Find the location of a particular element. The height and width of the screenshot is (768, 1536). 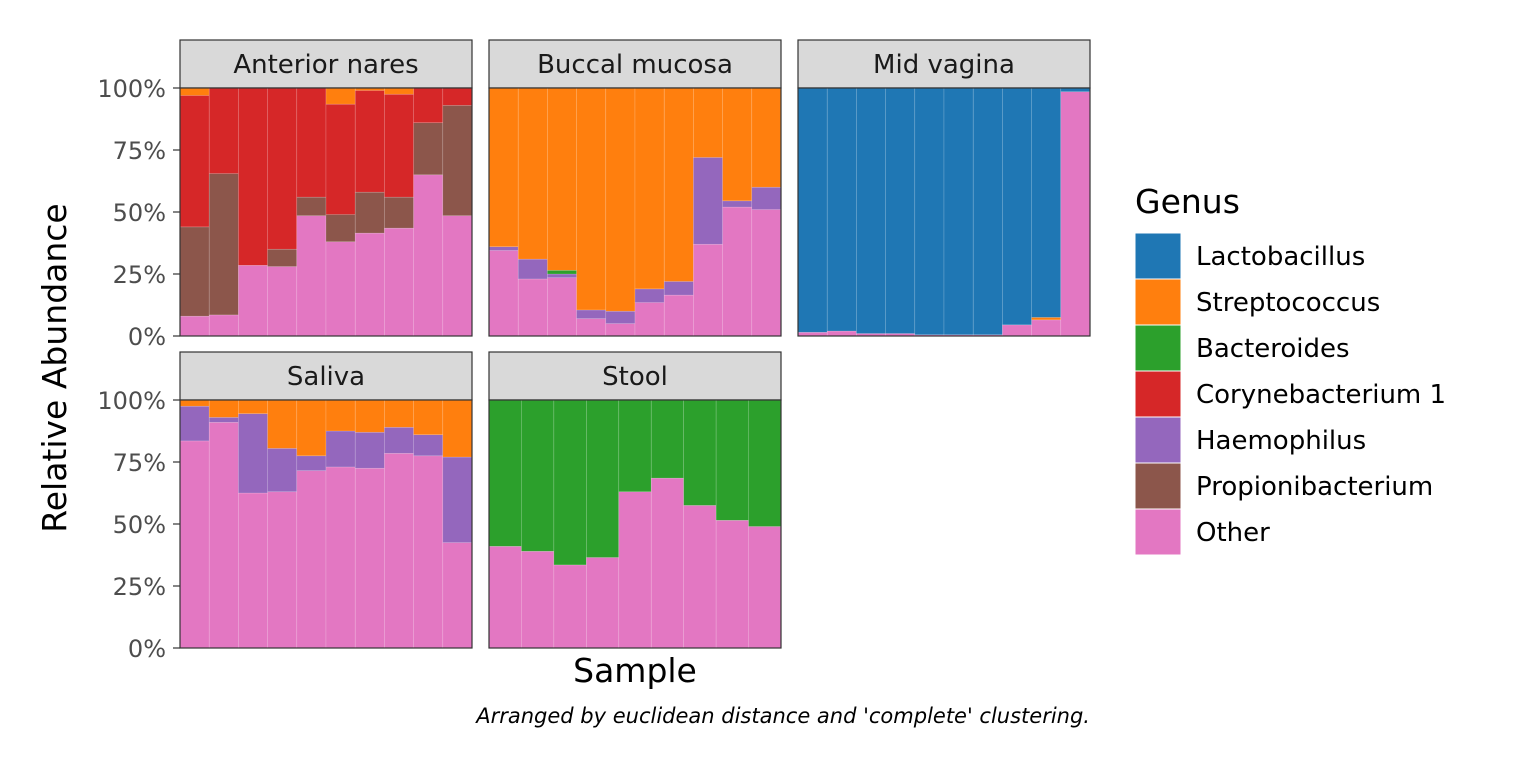

strip-label-buccal-mucosa: Buccal mucosa is located at coordinates (635, 65).